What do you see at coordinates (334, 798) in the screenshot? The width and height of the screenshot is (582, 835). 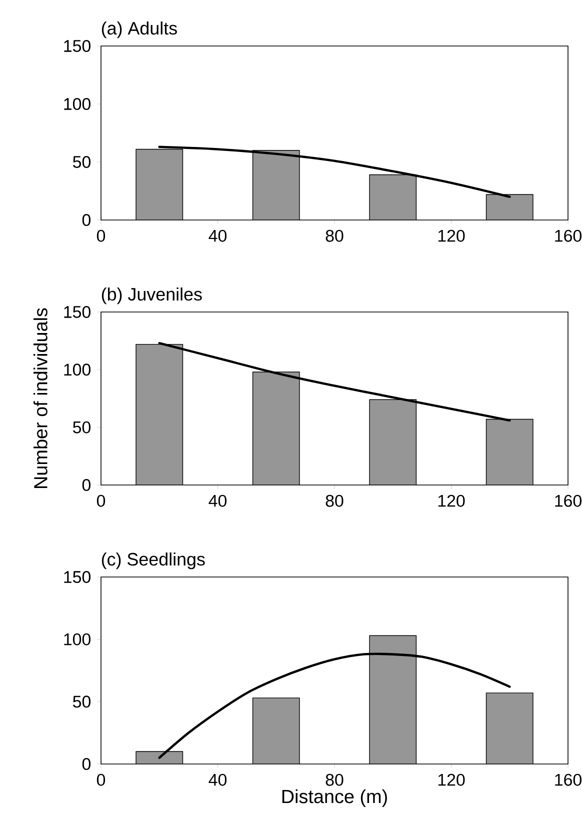 I see `x-axis-title: Distance (m)` at bounding box center [334, 798].